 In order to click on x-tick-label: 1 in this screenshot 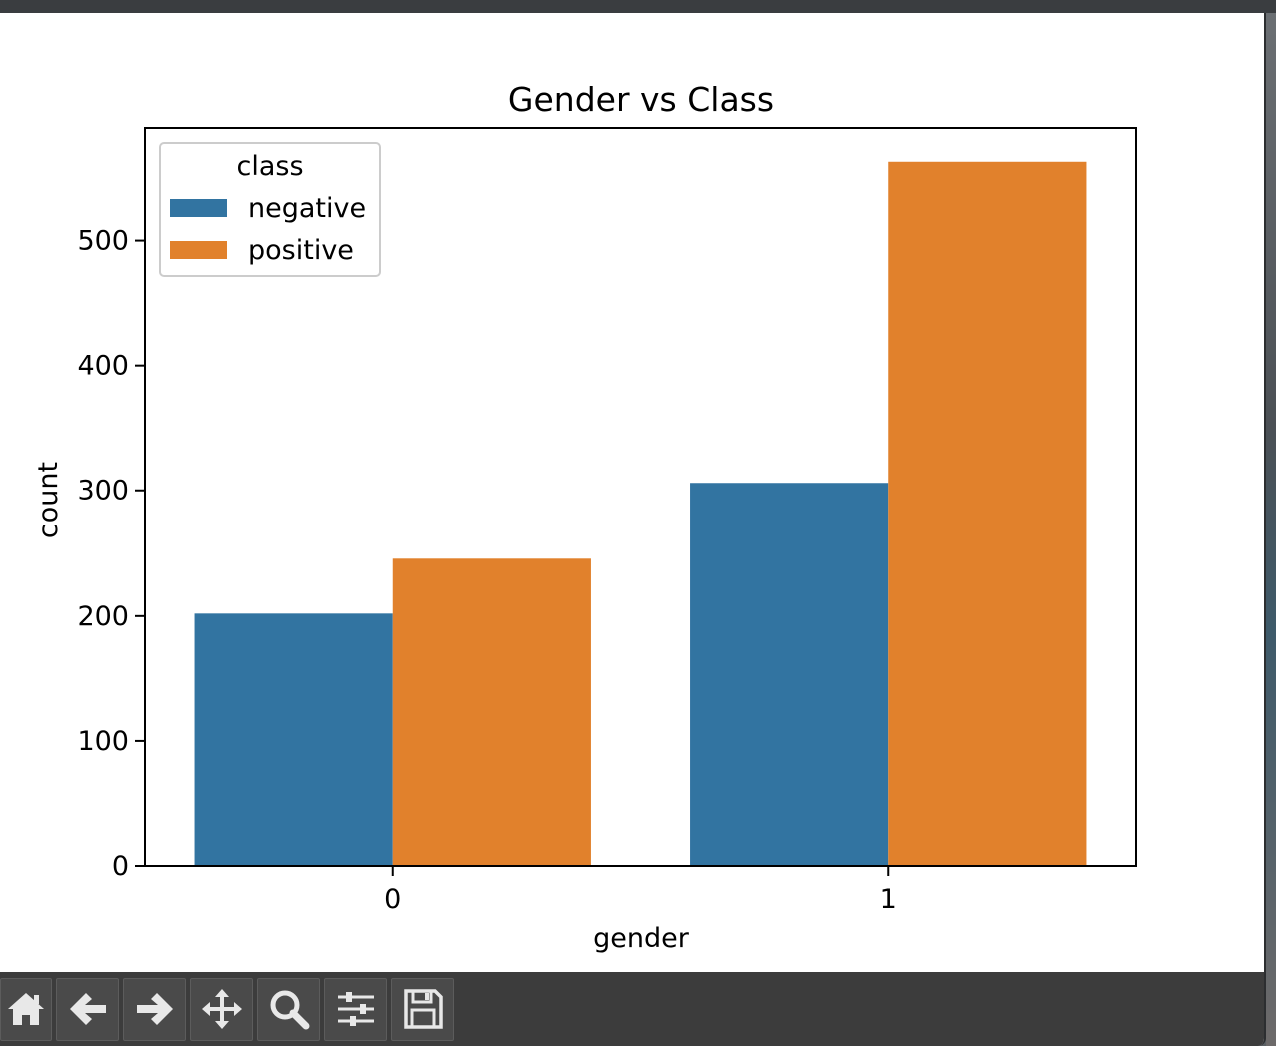, I will do `click(888, 899)`.